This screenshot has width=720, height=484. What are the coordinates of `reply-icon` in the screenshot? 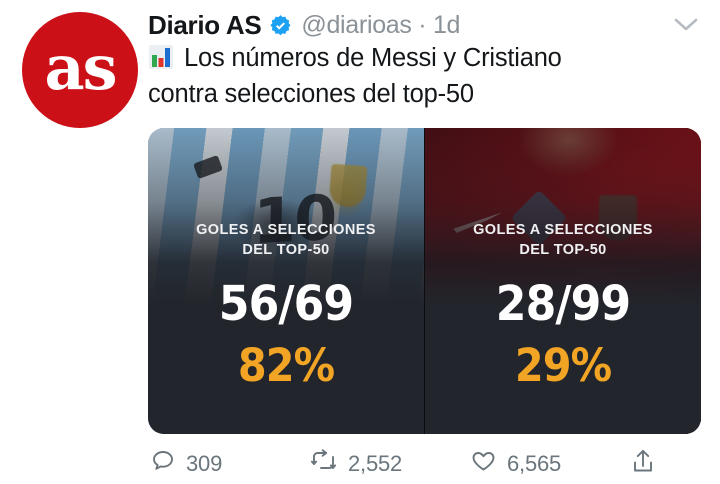 It's located at (163, 464).